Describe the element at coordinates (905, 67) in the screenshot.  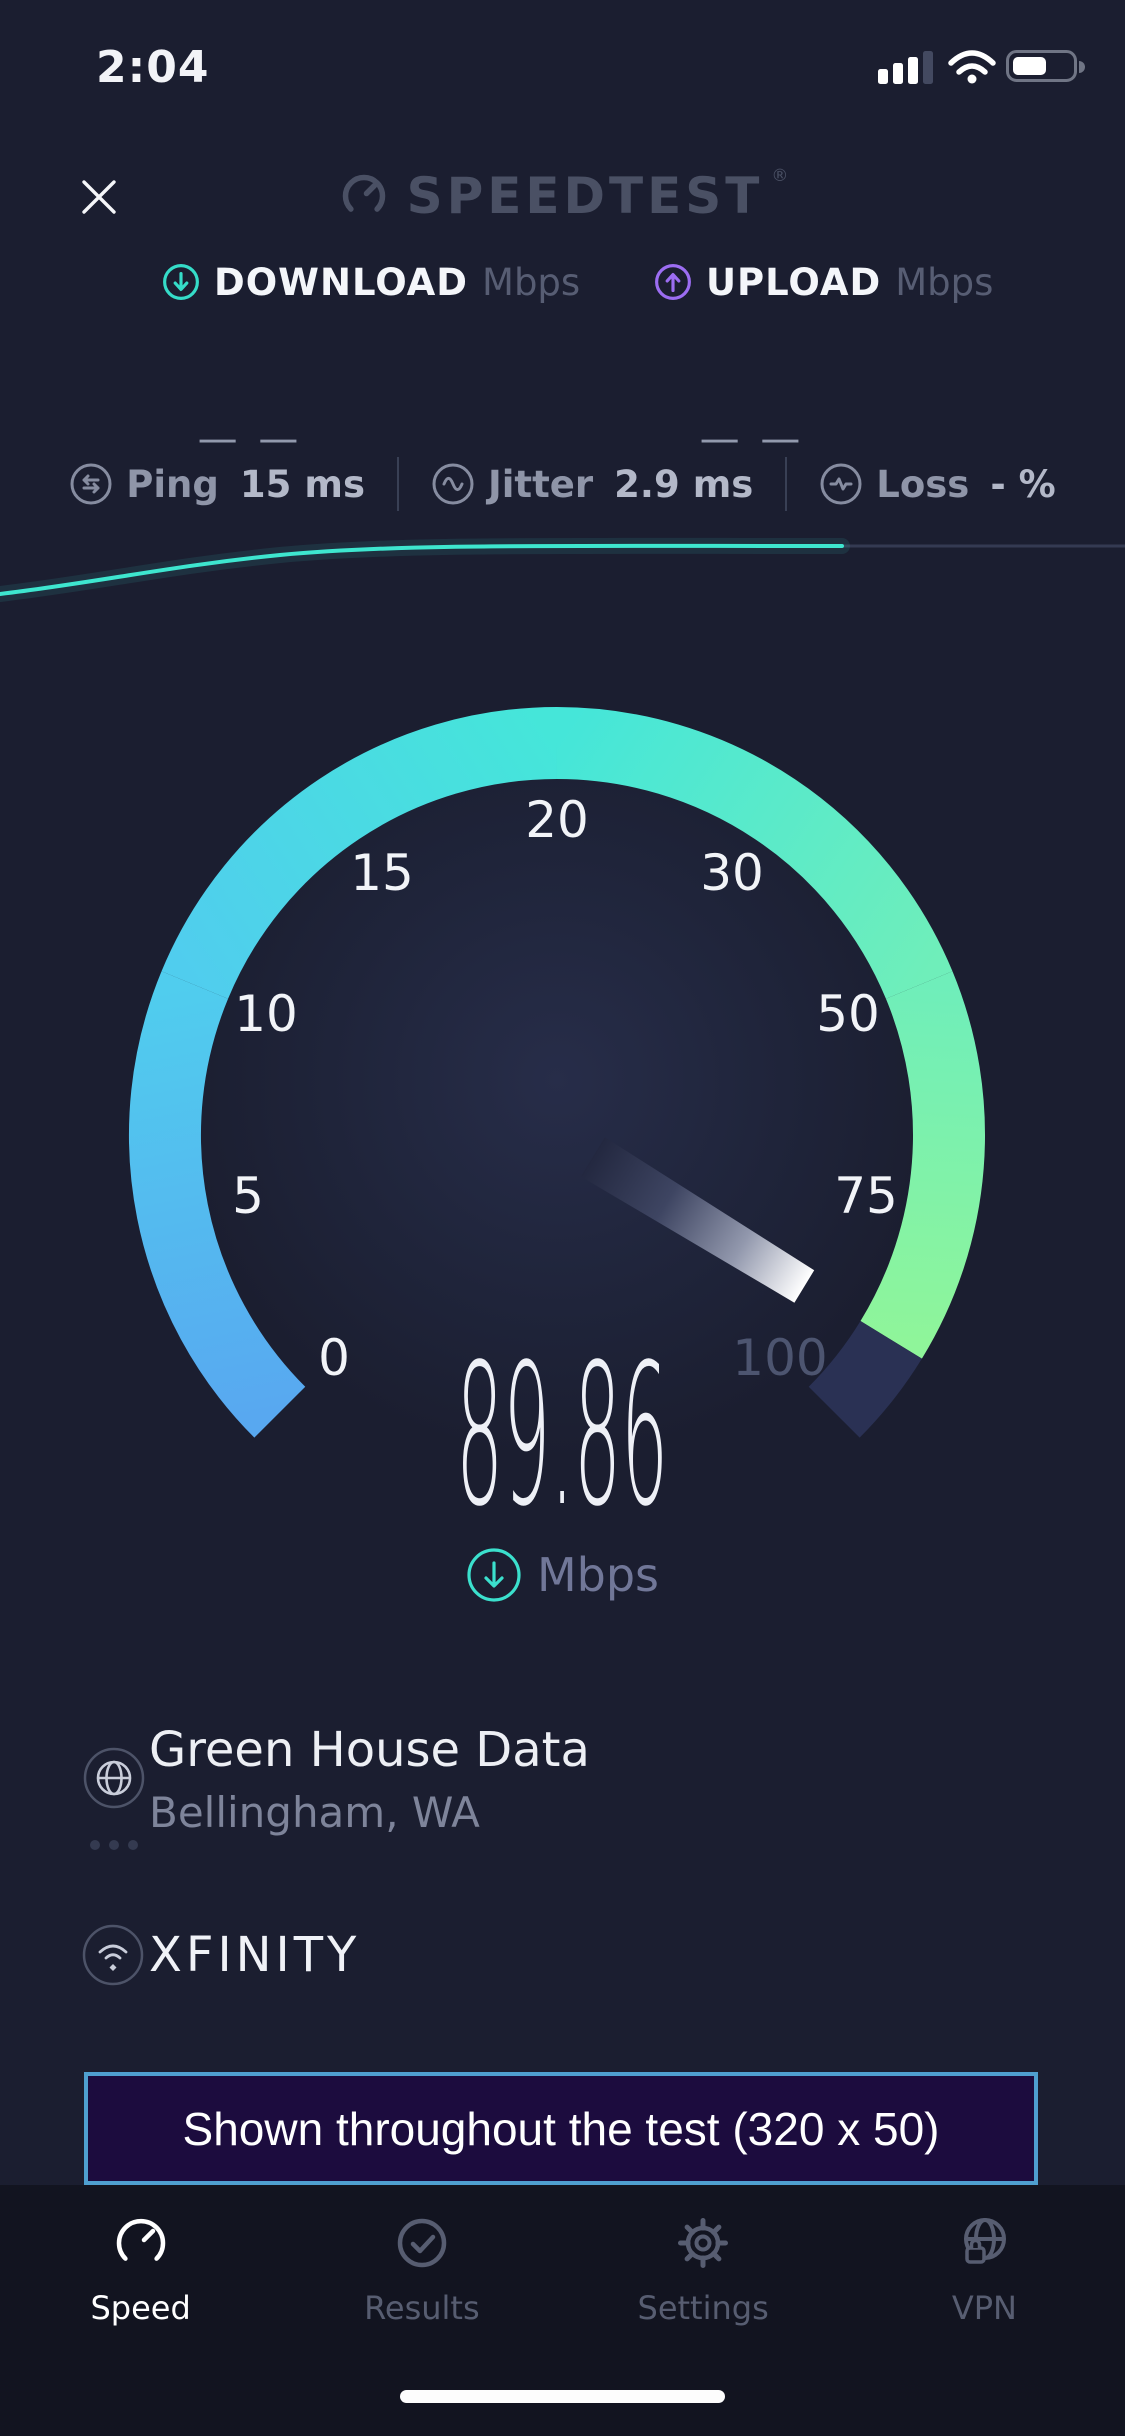
I see `cellular-signal-icon` at that location.